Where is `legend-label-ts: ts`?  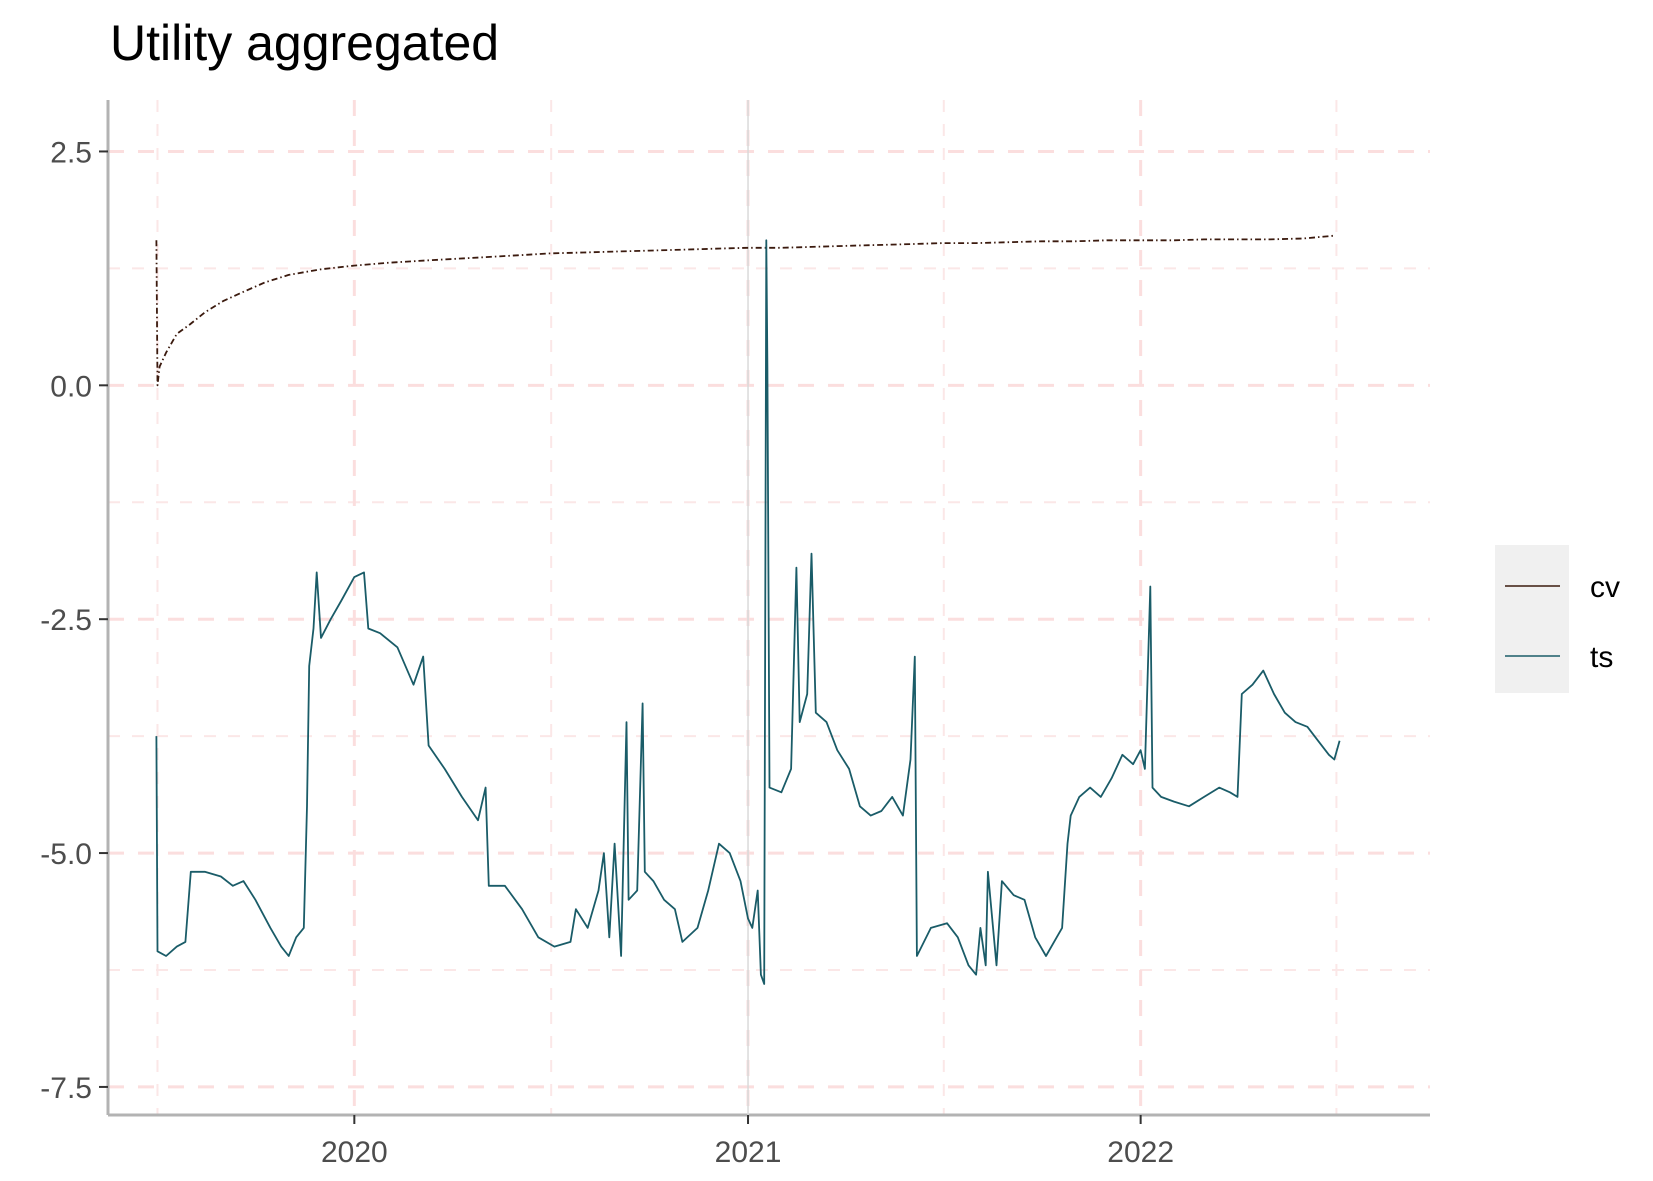 legend-label-ts: ts is located at coordinates (1601, 657).